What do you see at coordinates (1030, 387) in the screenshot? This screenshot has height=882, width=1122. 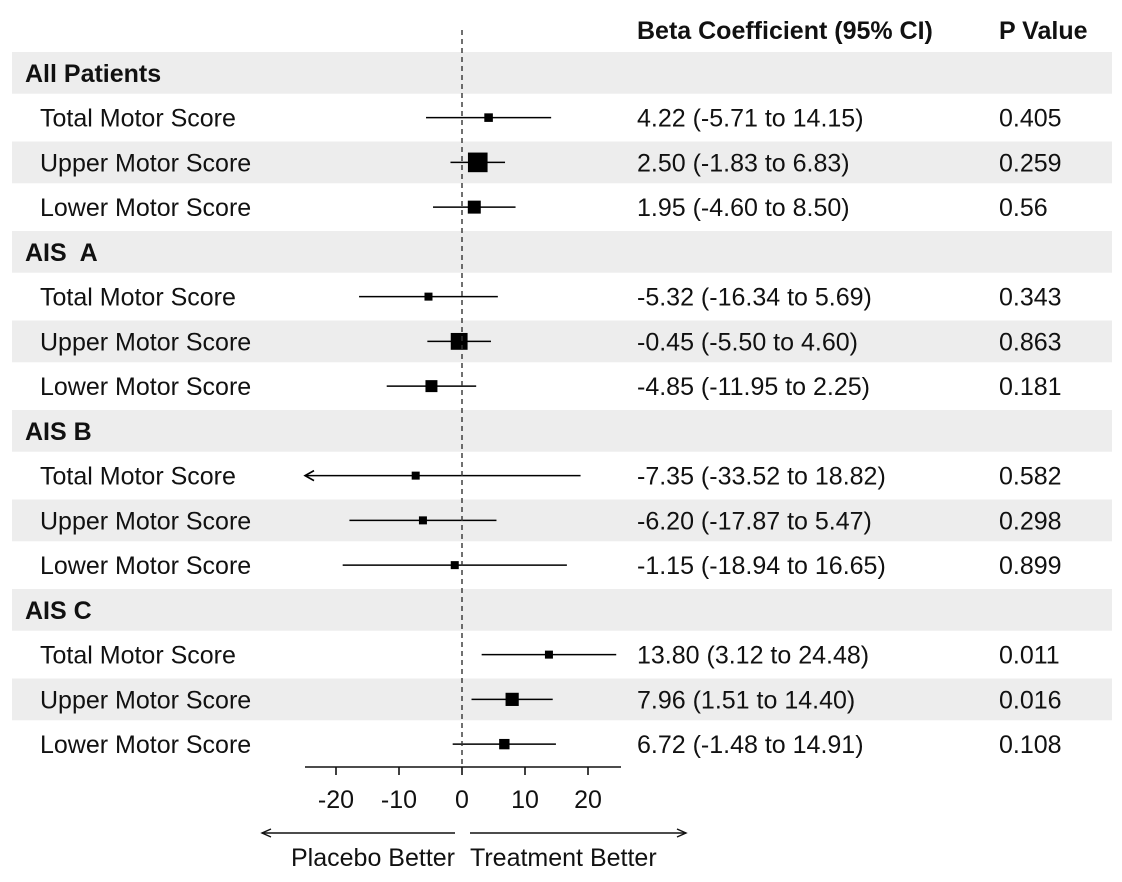 I see `p-value: 0.181` at bounding box center [1030, 387].